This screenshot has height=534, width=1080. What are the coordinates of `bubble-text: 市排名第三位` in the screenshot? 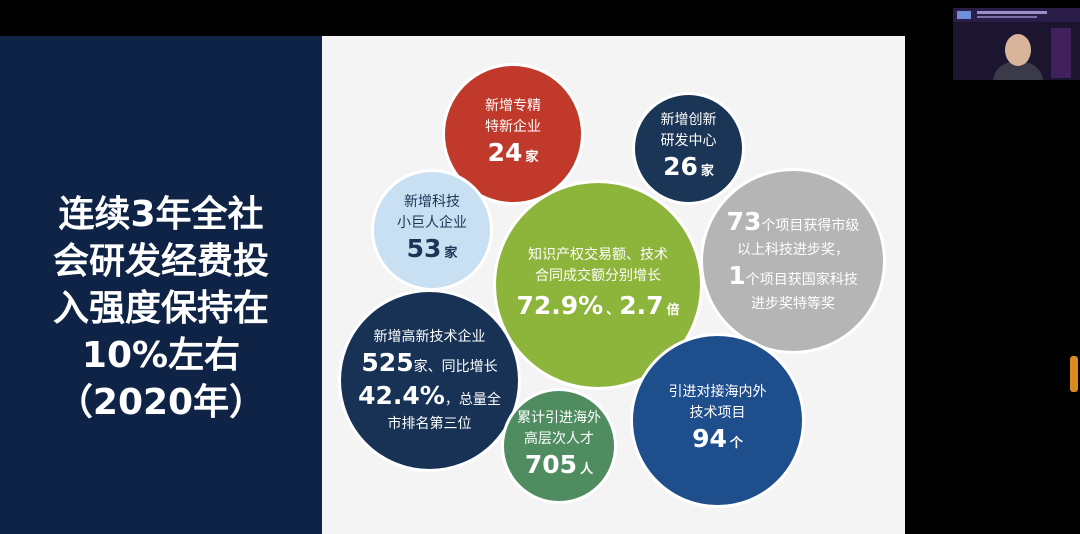 It's located at (429, 423).